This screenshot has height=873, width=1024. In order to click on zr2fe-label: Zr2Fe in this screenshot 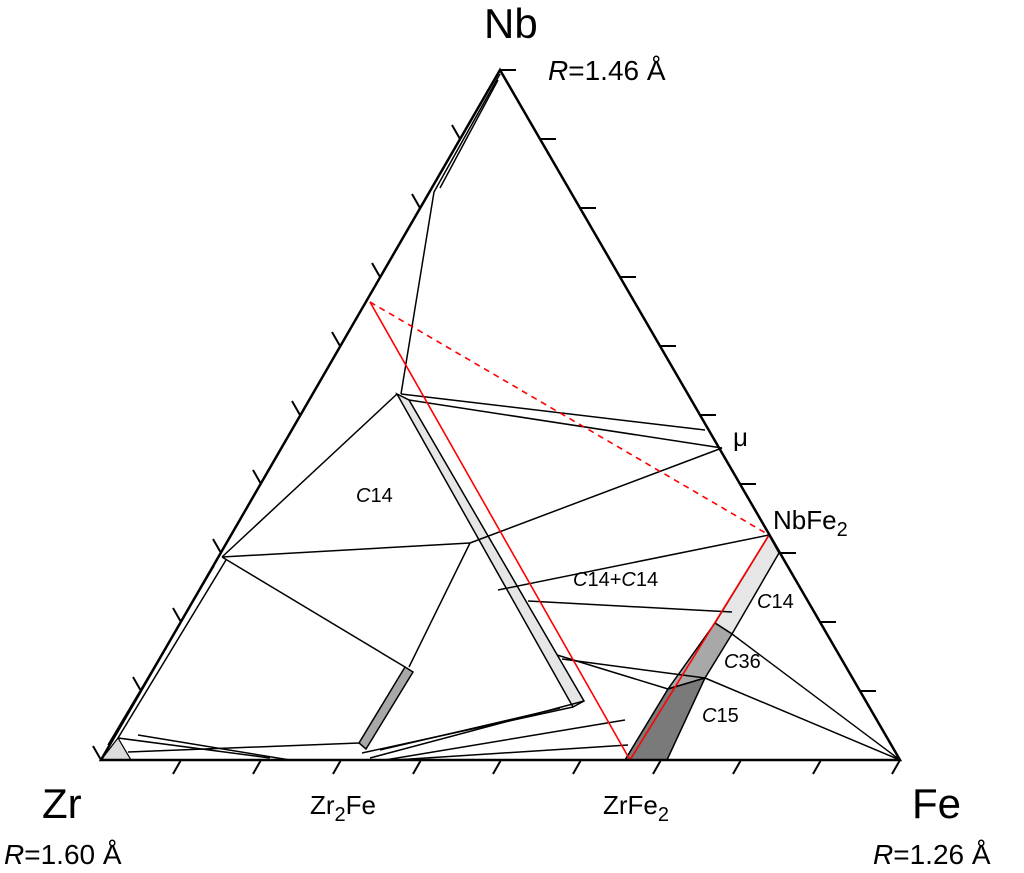, I will do `click(343, 808)`.